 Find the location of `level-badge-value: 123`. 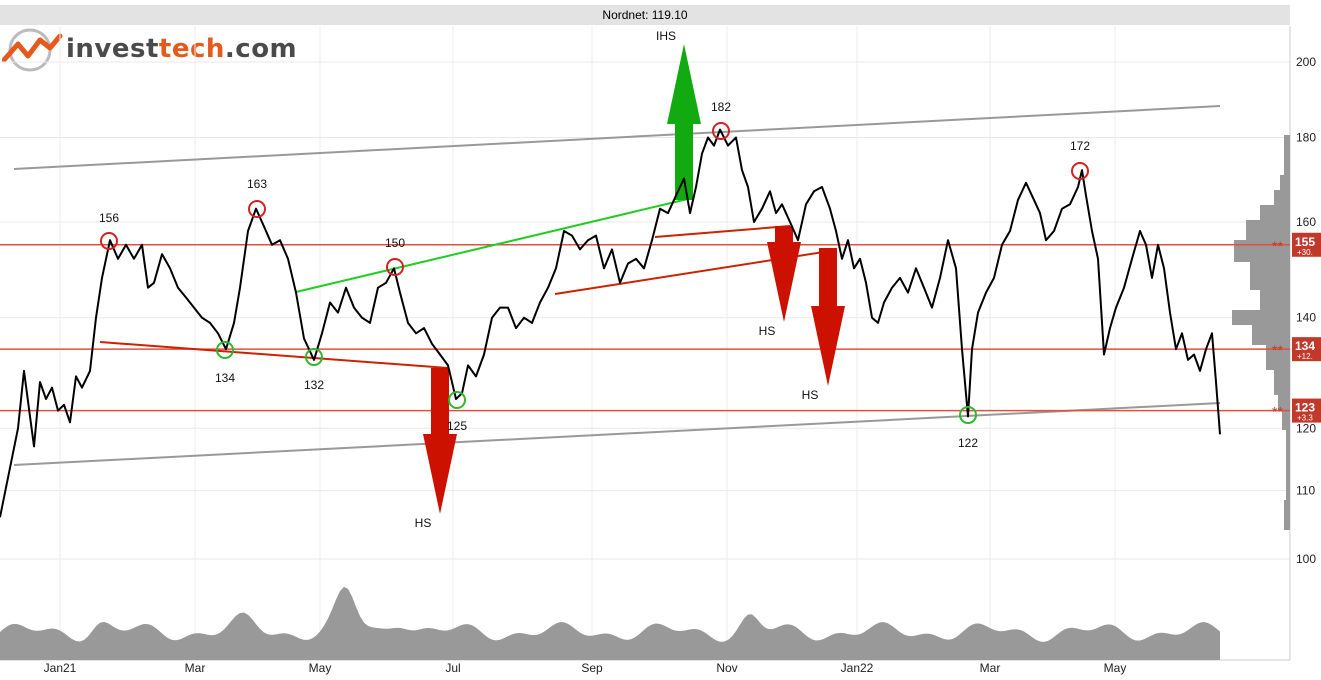

level-badge-value: 123 is located at coordinates (1305, 408).